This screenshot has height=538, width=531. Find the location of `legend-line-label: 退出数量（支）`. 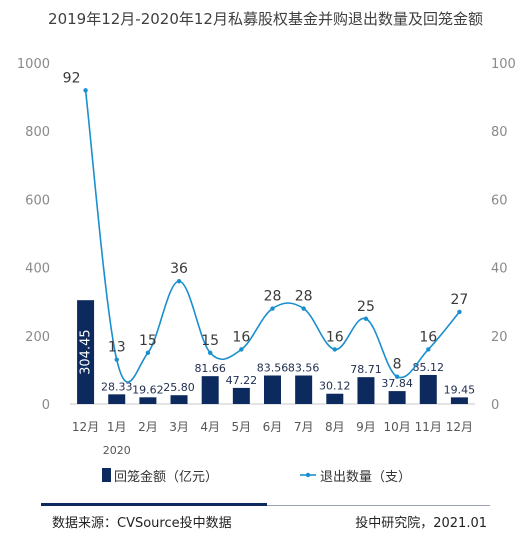

legend-line-label: 退出数量（支） is located at coordinates (365, 477).